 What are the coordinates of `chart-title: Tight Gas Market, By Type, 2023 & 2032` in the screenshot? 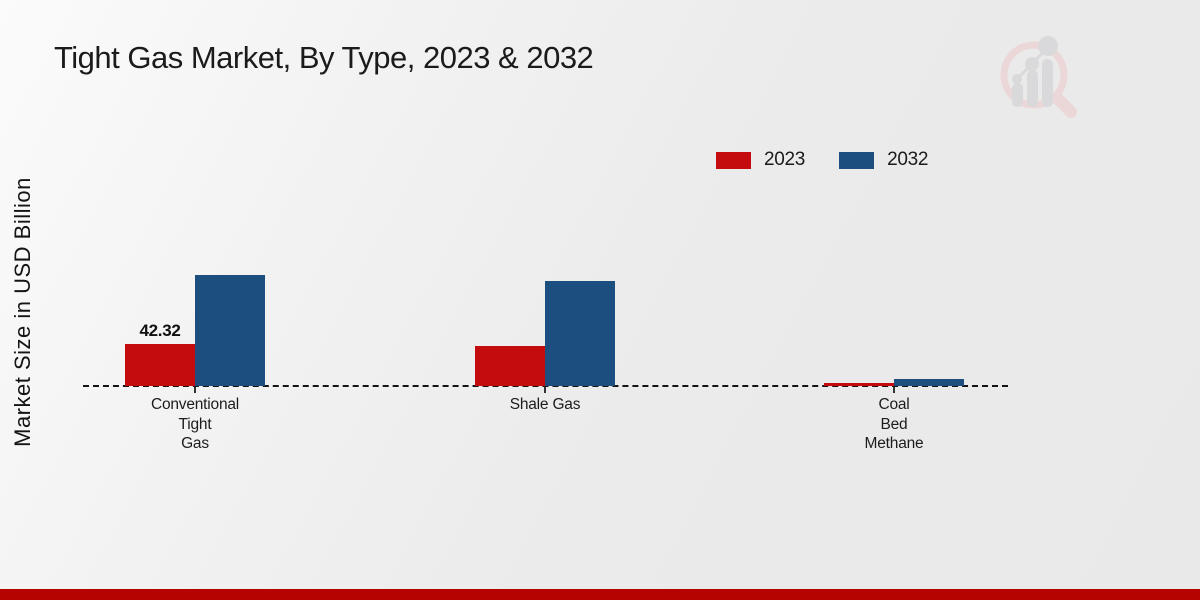 It's located at (324, 57).